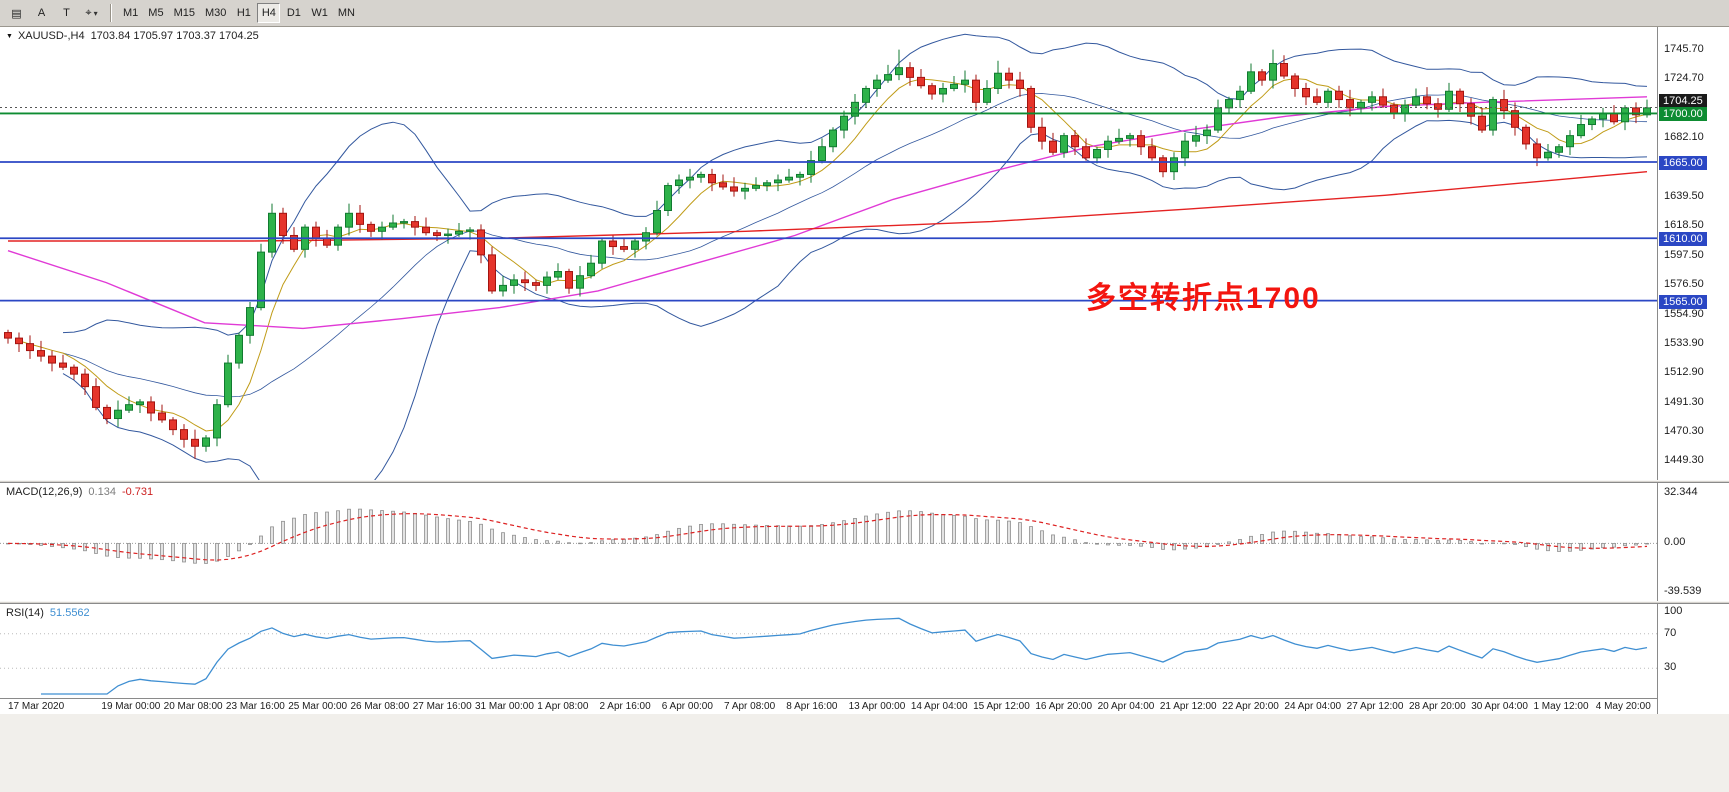  Describe the element at coordinates (156, 13) in the screenshot. I see `timeframe-m5-button: M5` at that location.